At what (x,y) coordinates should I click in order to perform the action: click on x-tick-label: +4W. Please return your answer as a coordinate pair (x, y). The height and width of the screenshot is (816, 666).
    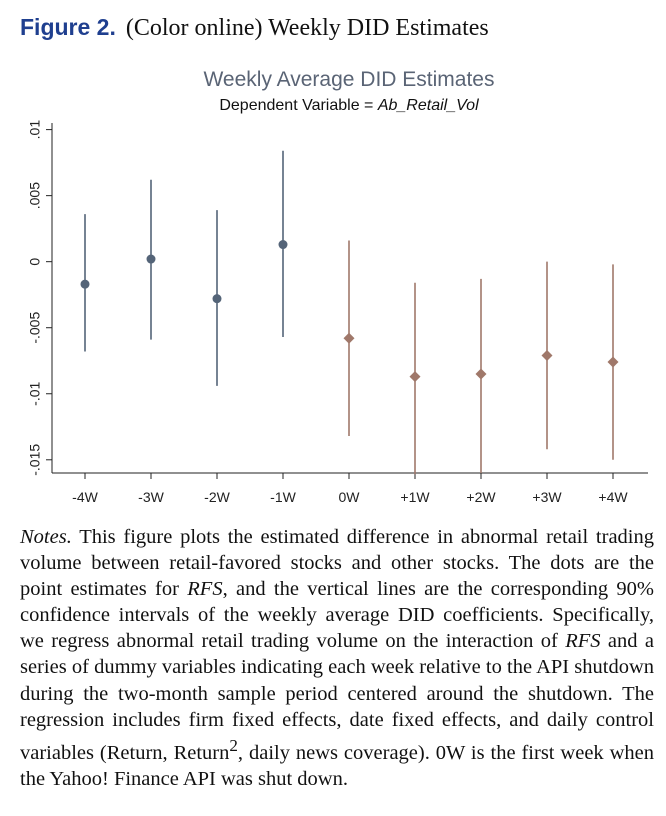
    Looking at the image, I should click on (613, 497).